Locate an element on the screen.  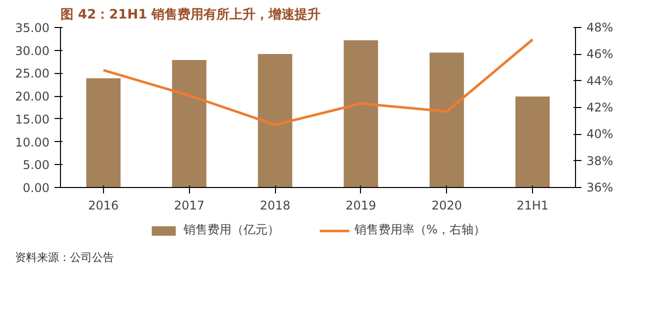
y-tick-label: 30.00 is located at coordinates (32, 51).